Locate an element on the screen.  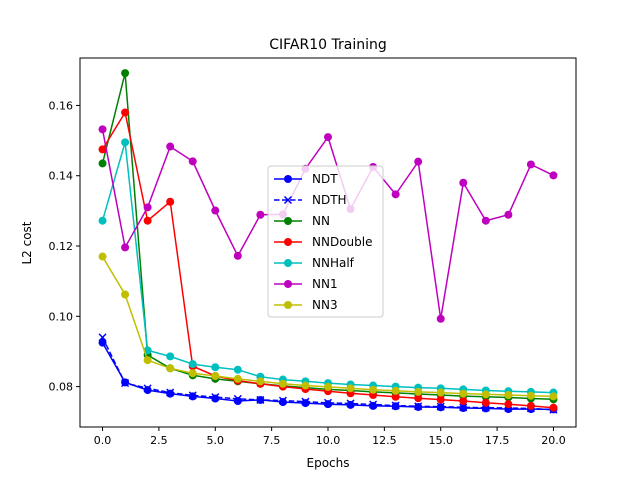
legend-marker-nn3 is located at coordinates (288, 305).